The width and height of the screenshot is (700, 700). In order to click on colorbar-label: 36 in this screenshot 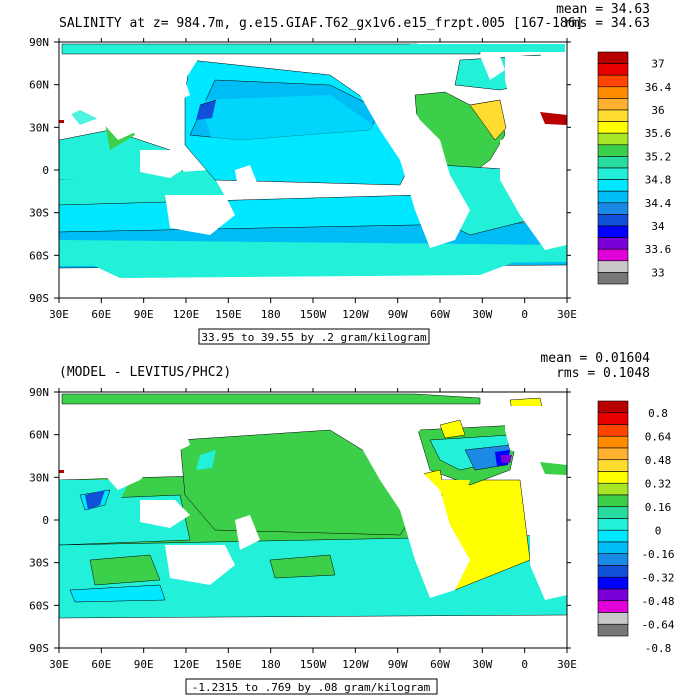, I will do `click(657, 110)`.